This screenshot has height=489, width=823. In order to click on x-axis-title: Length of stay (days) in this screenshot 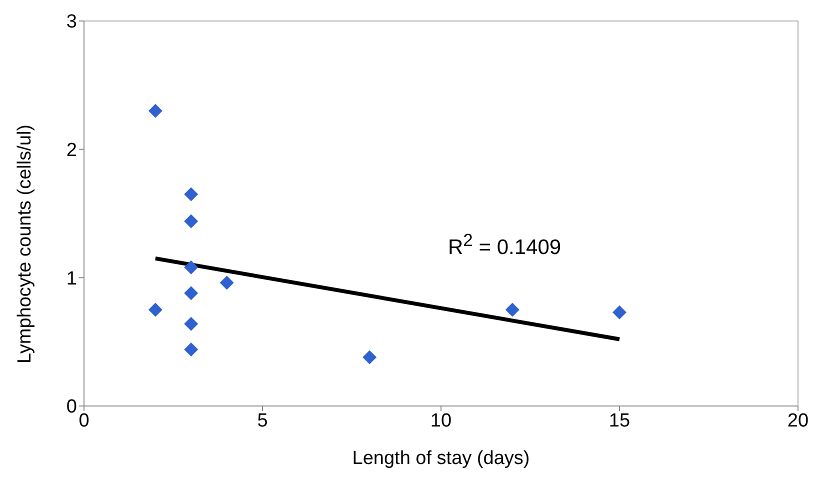, I will do `click(441, 458)`.